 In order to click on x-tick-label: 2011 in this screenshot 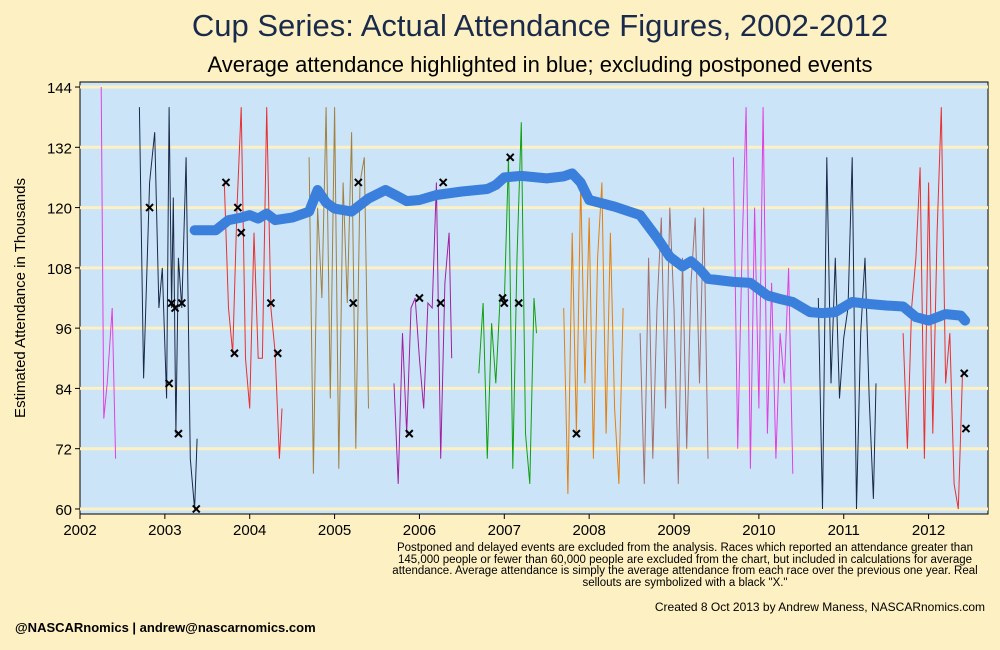, I will do `click(844, 530)`.